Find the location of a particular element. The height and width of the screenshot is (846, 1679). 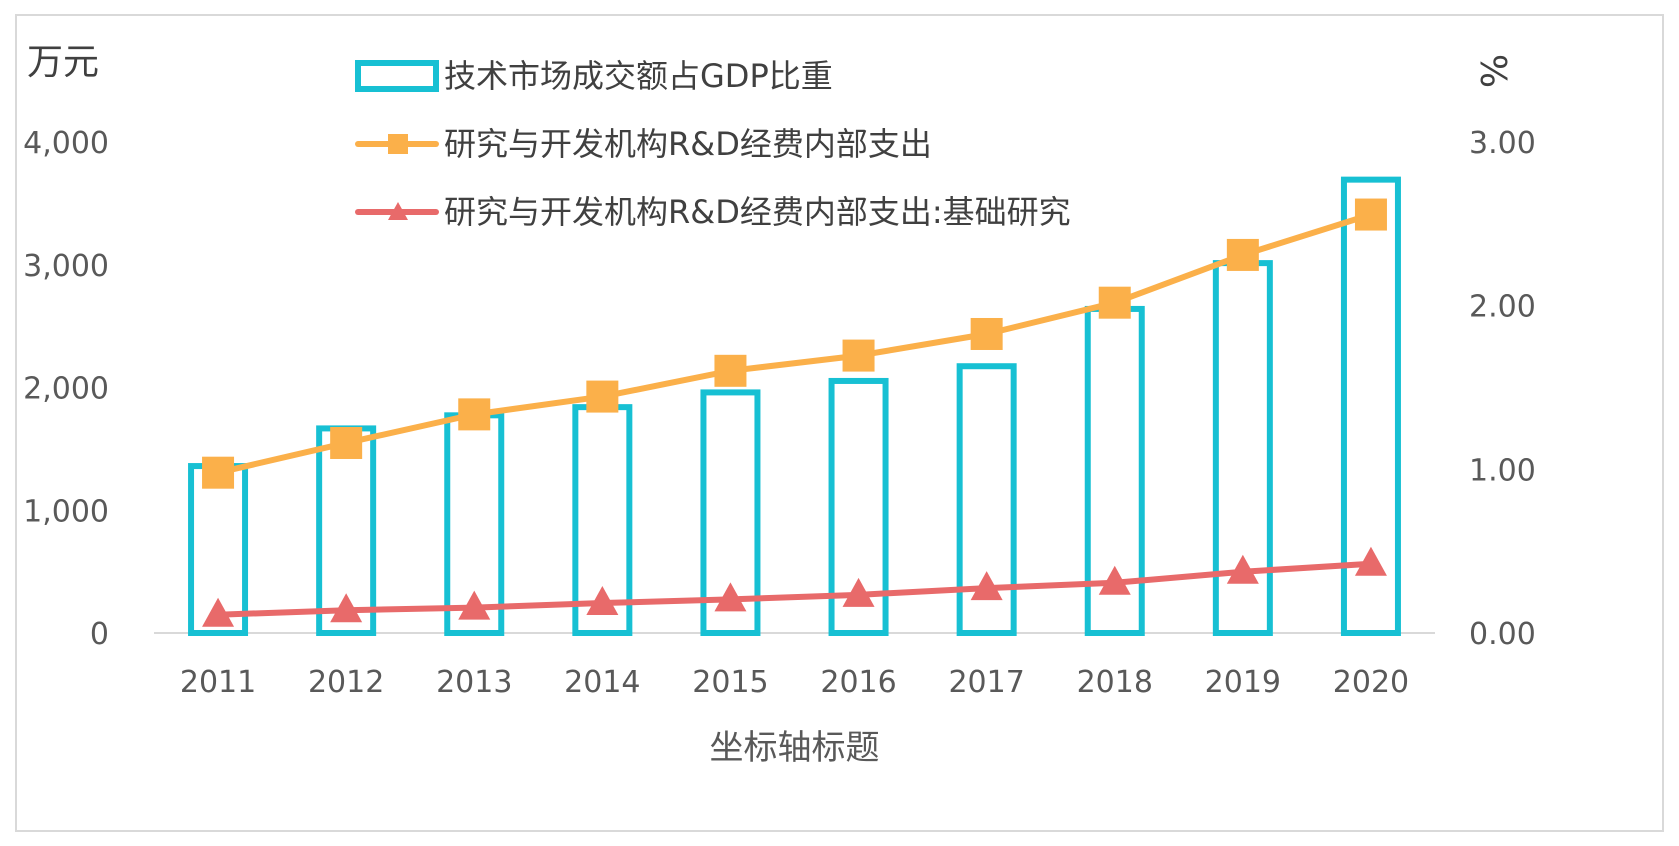

x-tick-label: 2016 is located at coordinates (858, 682).